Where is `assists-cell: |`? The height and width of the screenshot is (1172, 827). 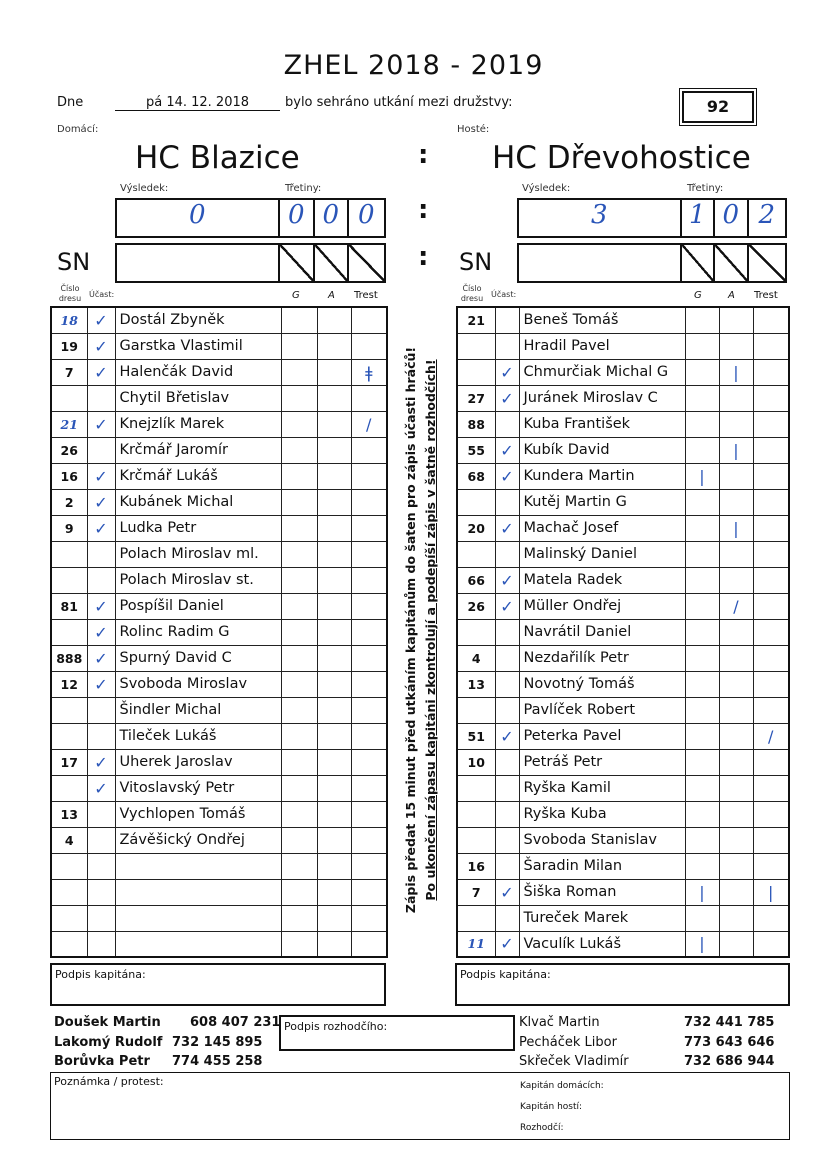
assists-cell: | is located at coordinates (736, 372).